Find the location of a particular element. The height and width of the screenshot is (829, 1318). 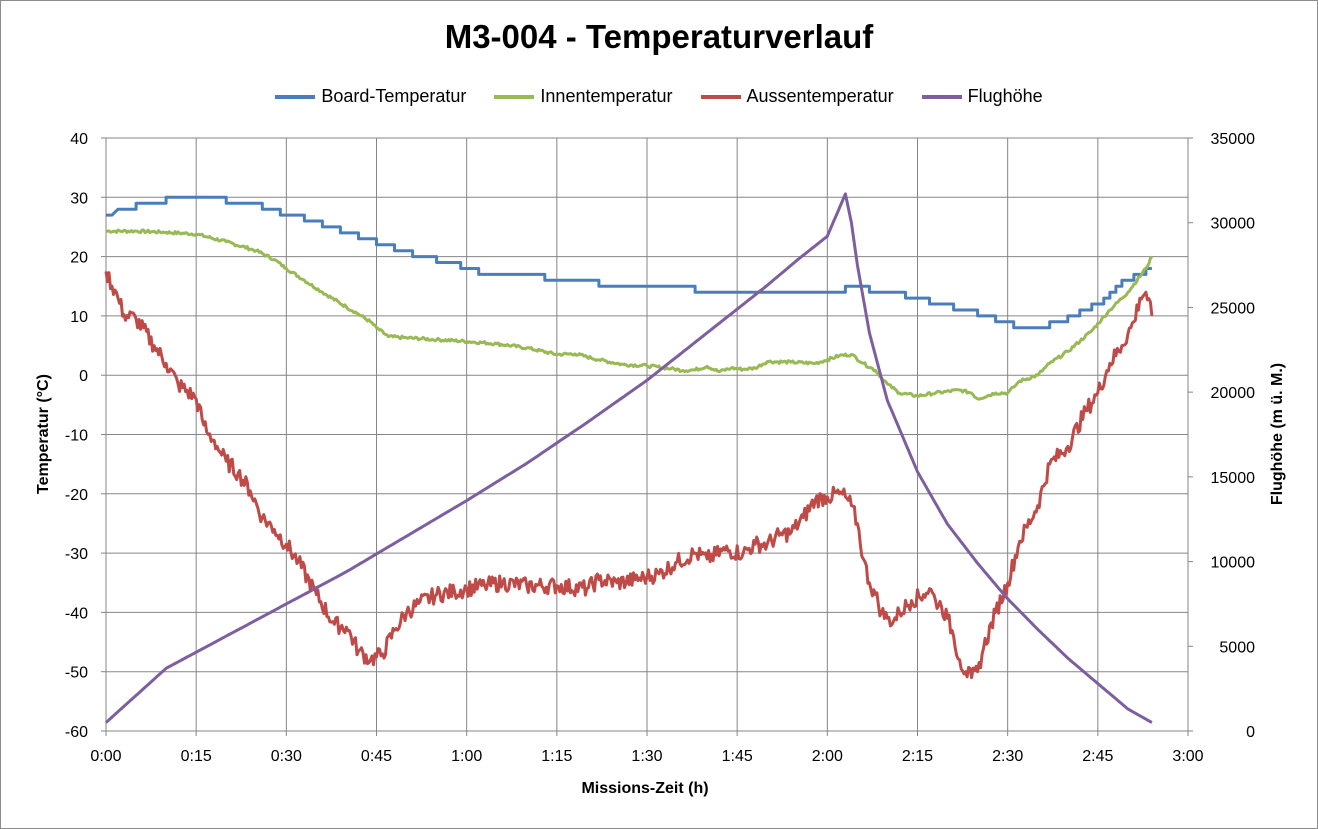

legend-swatch-aussen is located at coordinates (720, 96).